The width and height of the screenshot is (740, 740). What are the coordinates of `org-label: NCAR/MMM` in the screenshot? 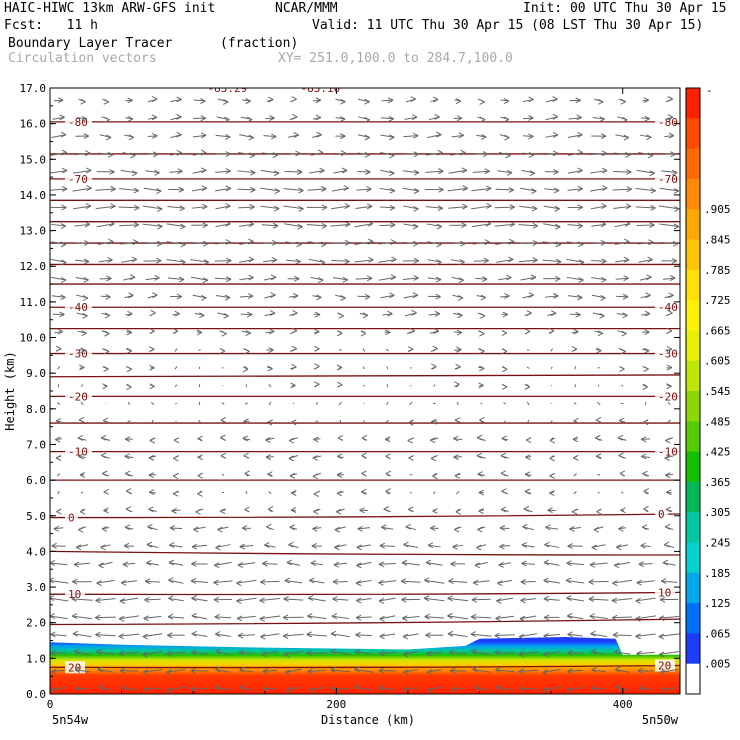 It's located at (306, 8).